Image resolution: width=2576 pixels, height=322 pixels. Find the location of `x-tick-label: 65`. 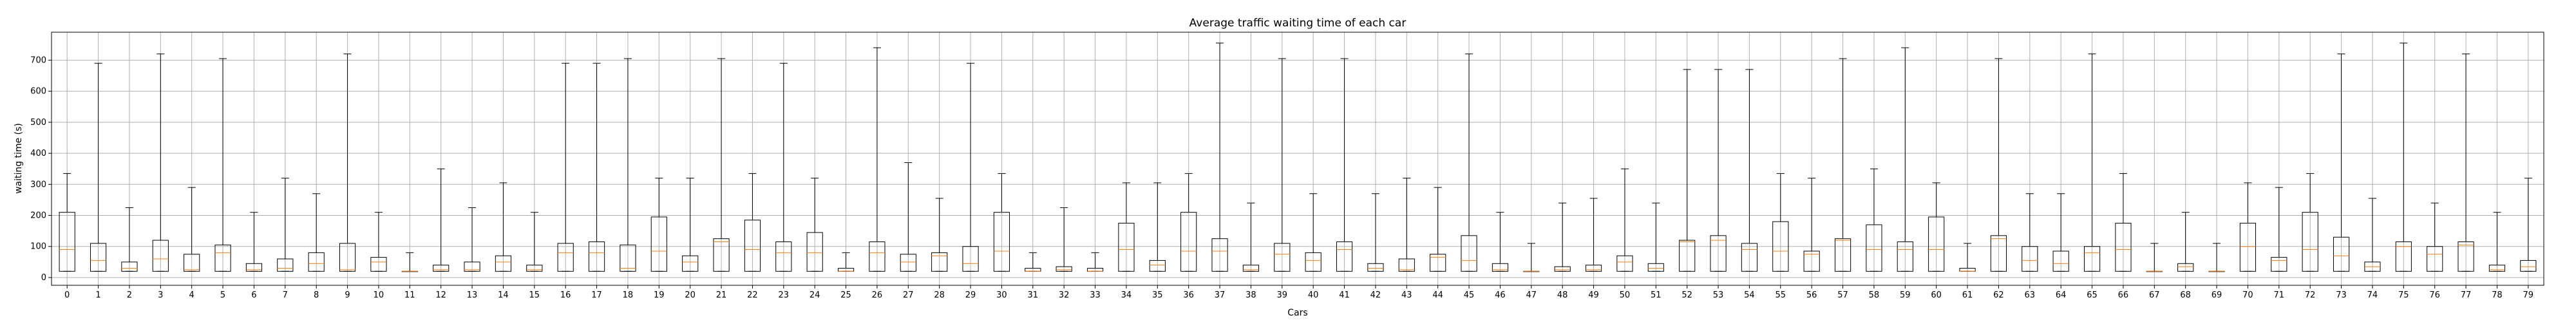

x-tick-label: 65 is located at coordinates (2092, 295).